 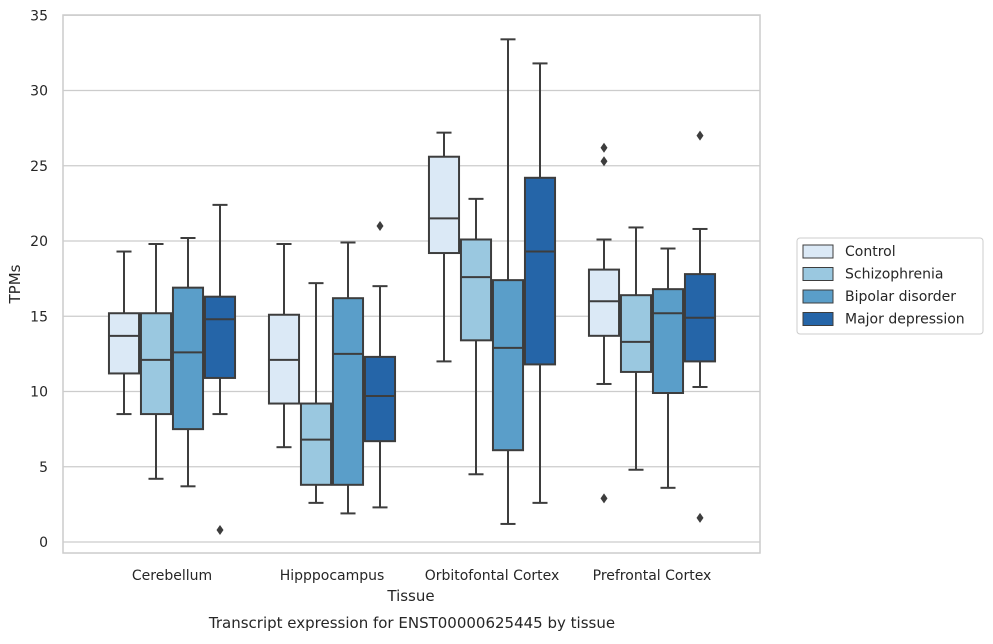 I want to click on y-axis-label: TPMs, so click(x=15, y=284).